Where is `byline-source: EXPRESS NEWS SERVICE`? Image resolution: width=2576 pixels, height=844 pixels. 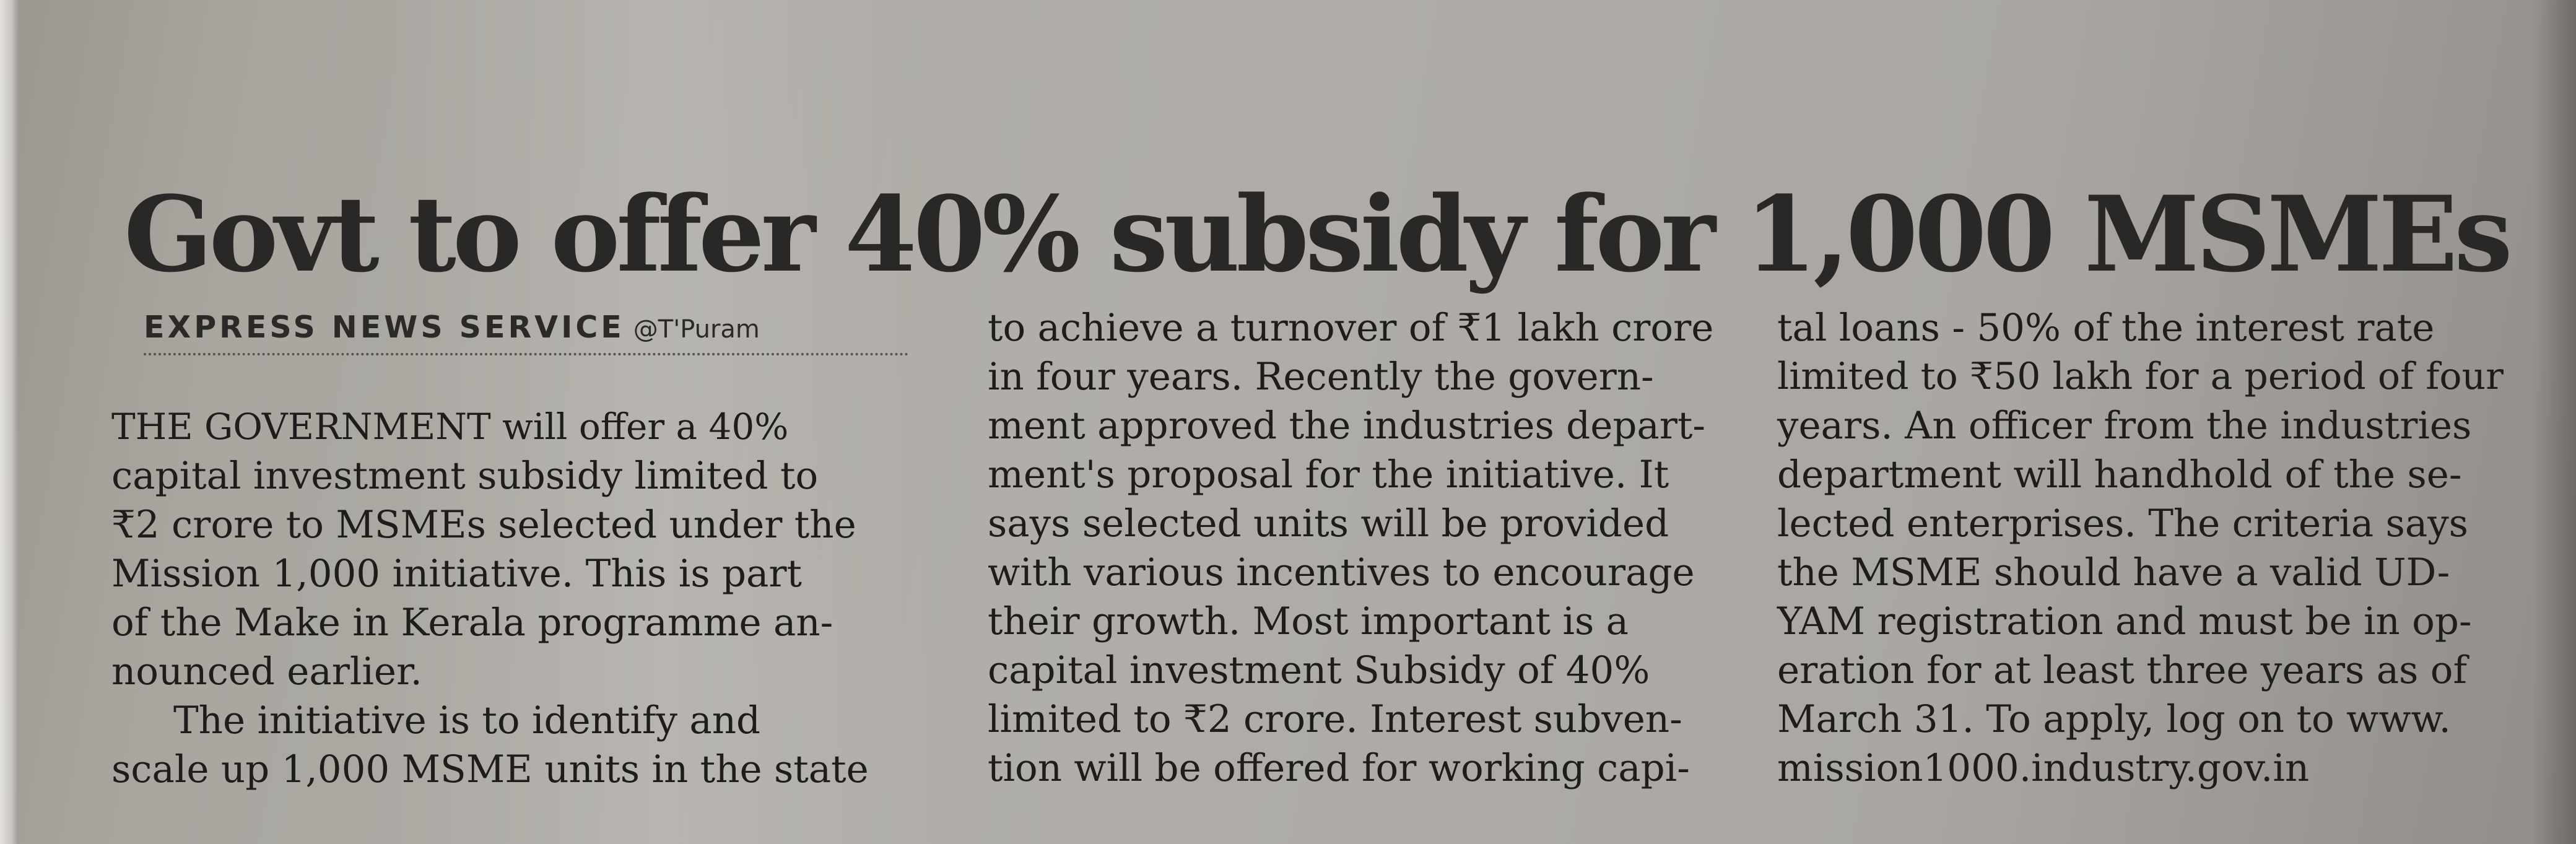 byline-source: EXPRESS NEWS SERVICE is located at coordinates (384, 327).